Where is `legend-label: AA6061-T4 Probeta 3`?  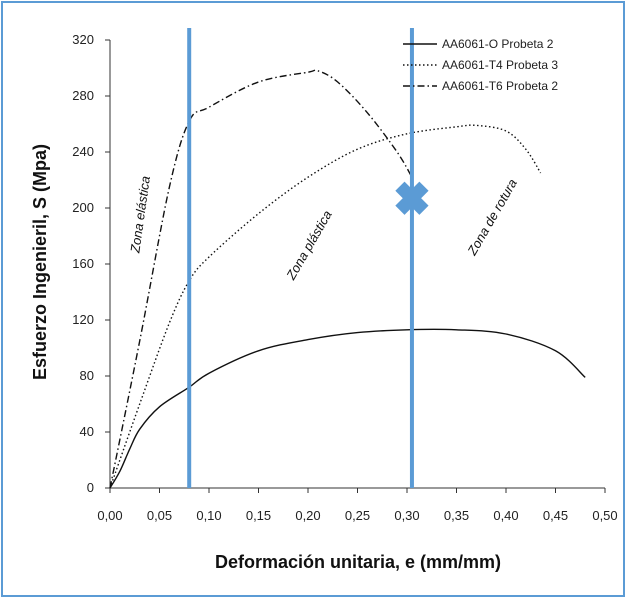
legend-label: AA6061-T4 Probeta 3 is located at coordinates (500, 65).